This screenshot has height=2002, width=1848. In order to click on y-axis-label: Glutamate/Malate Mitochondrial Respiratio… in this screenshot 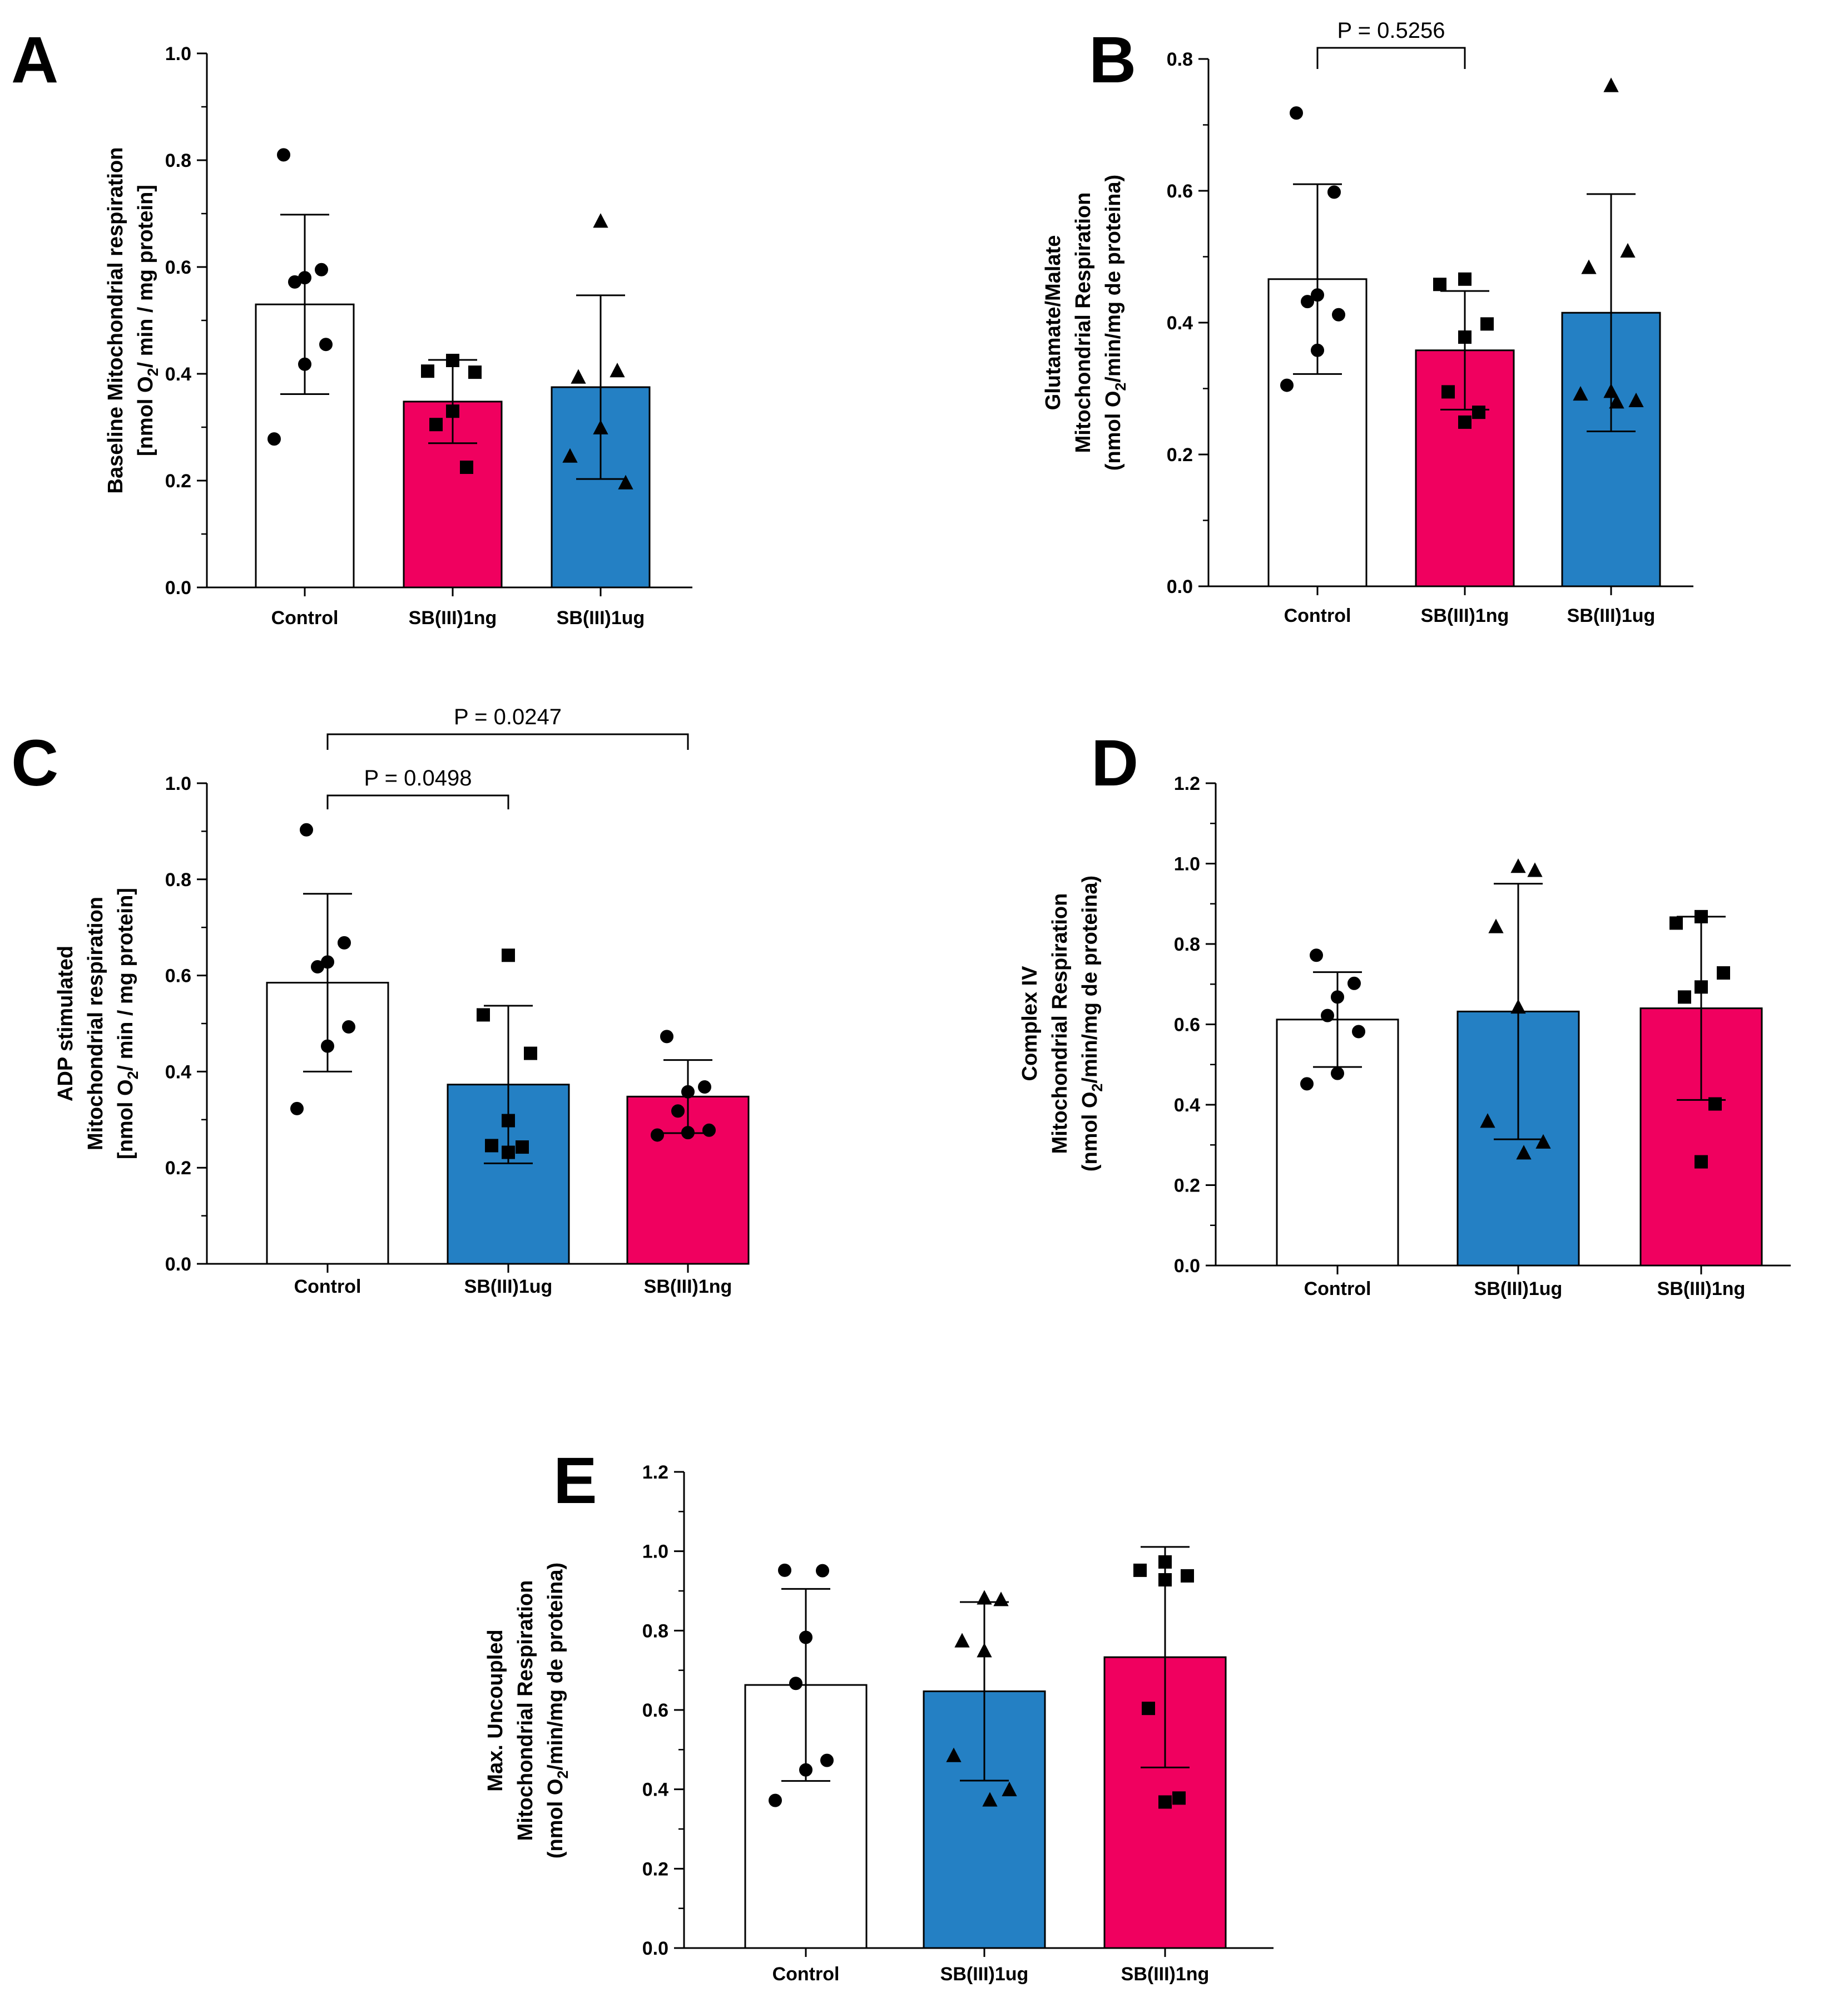, I will do `click(1085, 323)`.